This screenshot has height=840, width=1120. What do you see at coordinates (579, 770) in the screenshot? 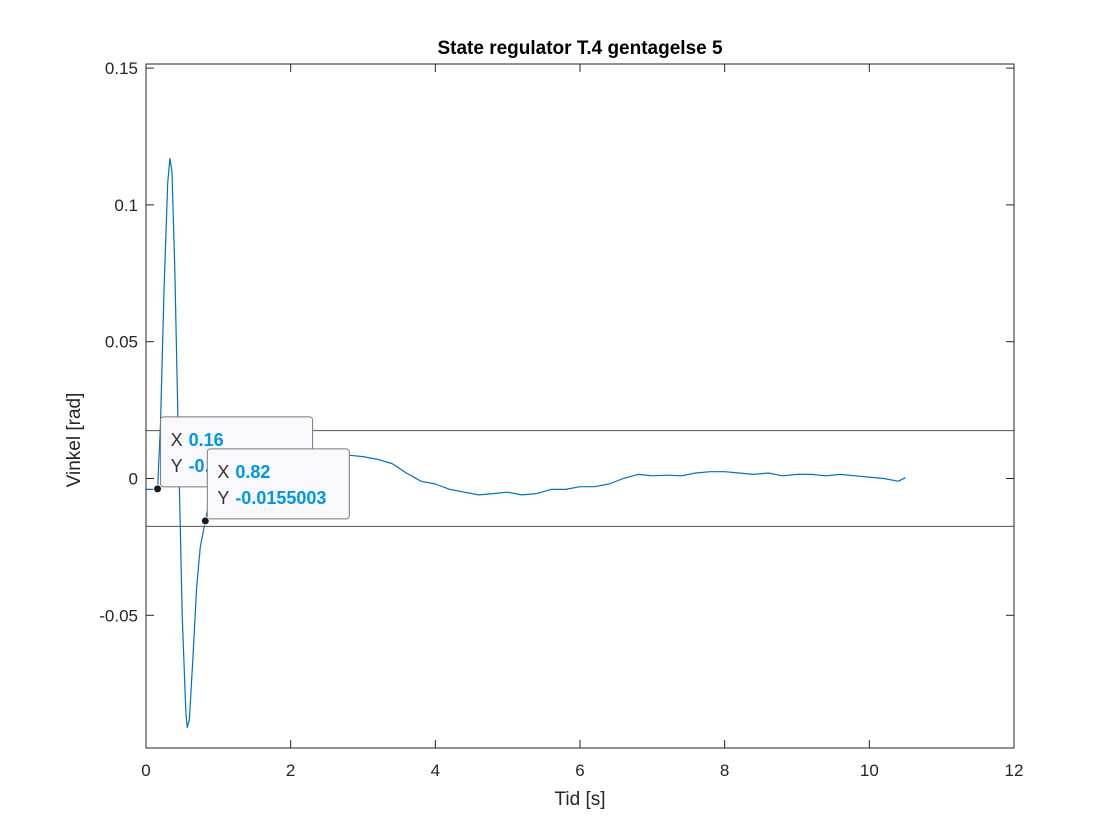
I see `x-tick-label: 6` at bounding box center [579, 770].